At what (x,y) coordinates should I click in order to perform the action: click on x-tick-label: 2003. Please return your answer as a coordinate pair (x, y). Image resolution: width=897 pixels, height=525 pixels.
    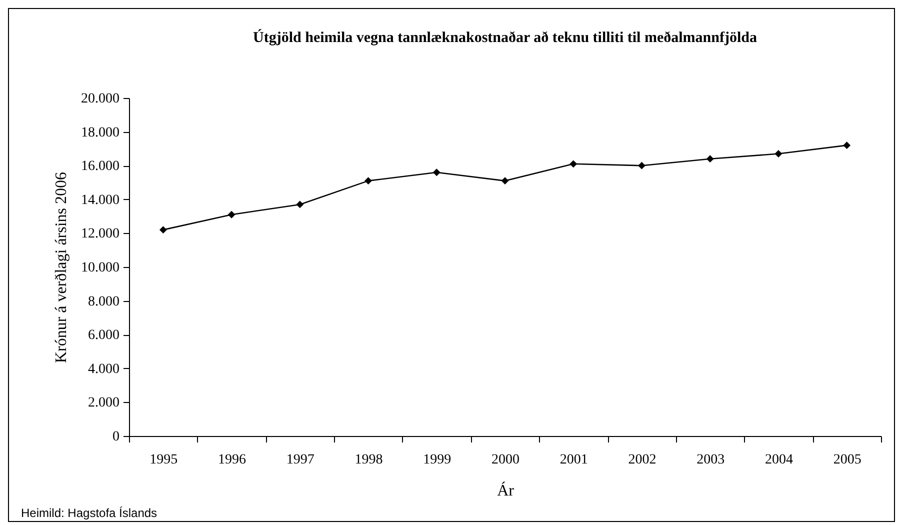
    Looking at the image, I should click on (710, 460).